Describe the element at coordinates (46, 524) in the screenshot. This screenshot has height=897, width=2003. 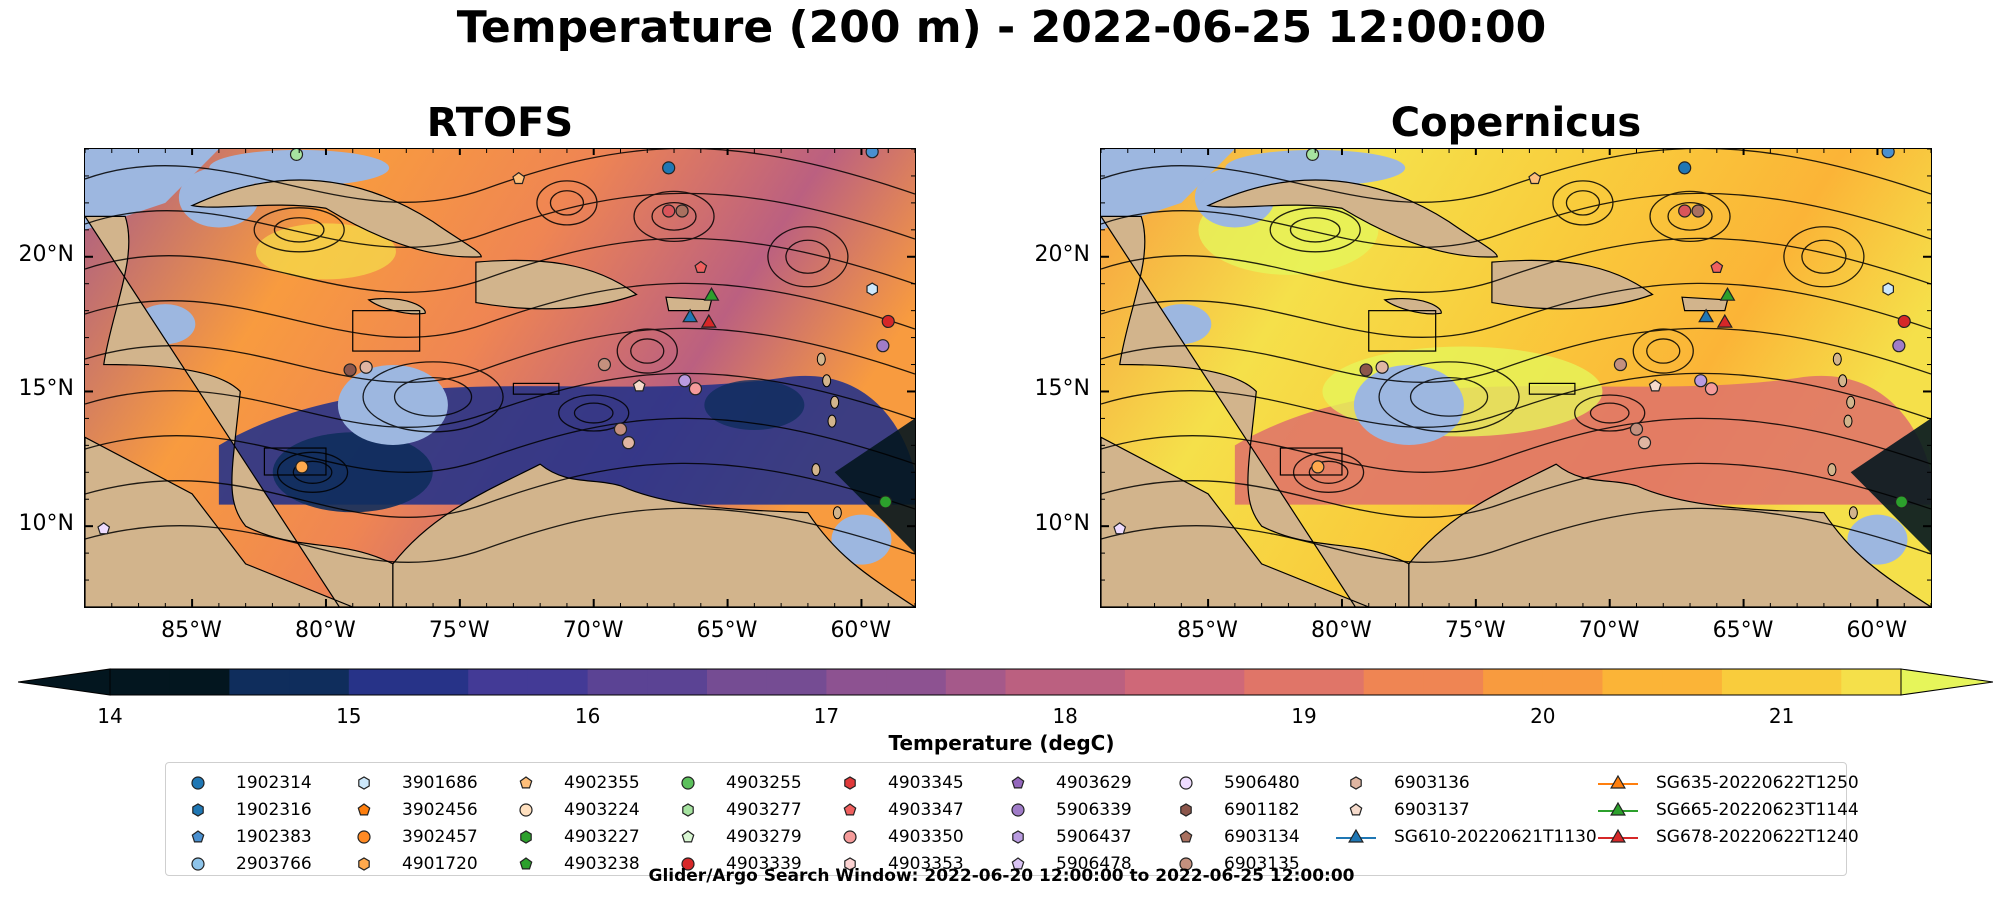
I see `lat-tick-label: 10°N` at that location.